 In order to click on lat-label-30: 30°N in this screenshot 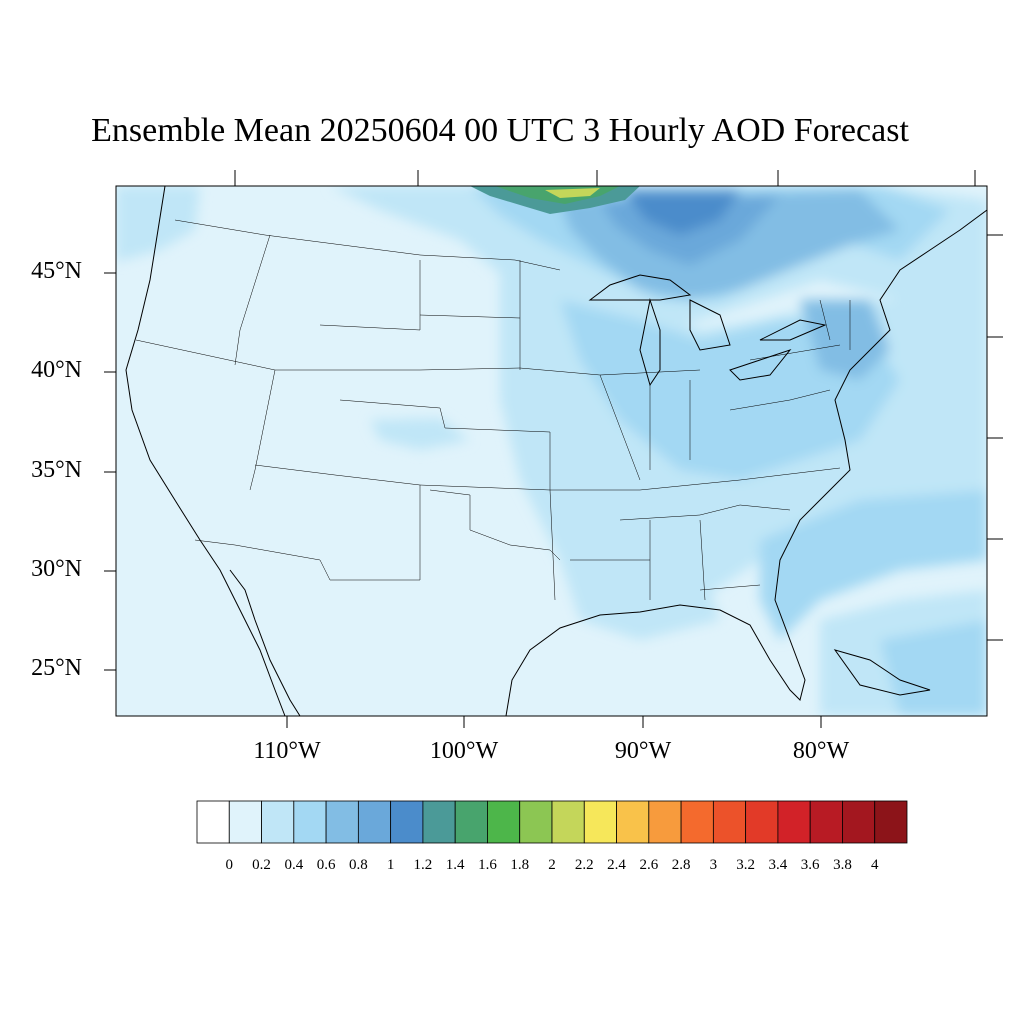, I will do `click(56, 569)`.